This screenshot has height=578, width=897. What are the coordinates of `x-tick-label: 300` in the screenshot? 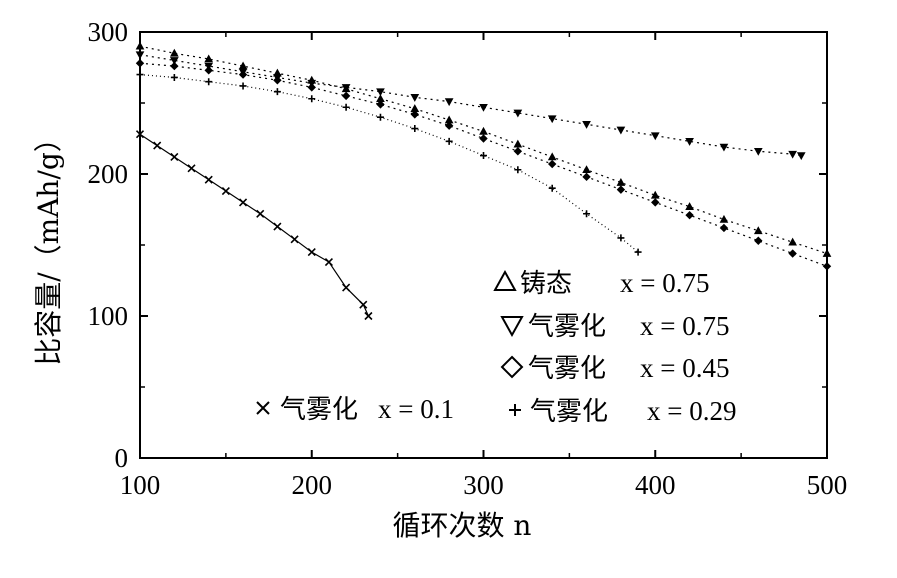 It's located at (483, 485).